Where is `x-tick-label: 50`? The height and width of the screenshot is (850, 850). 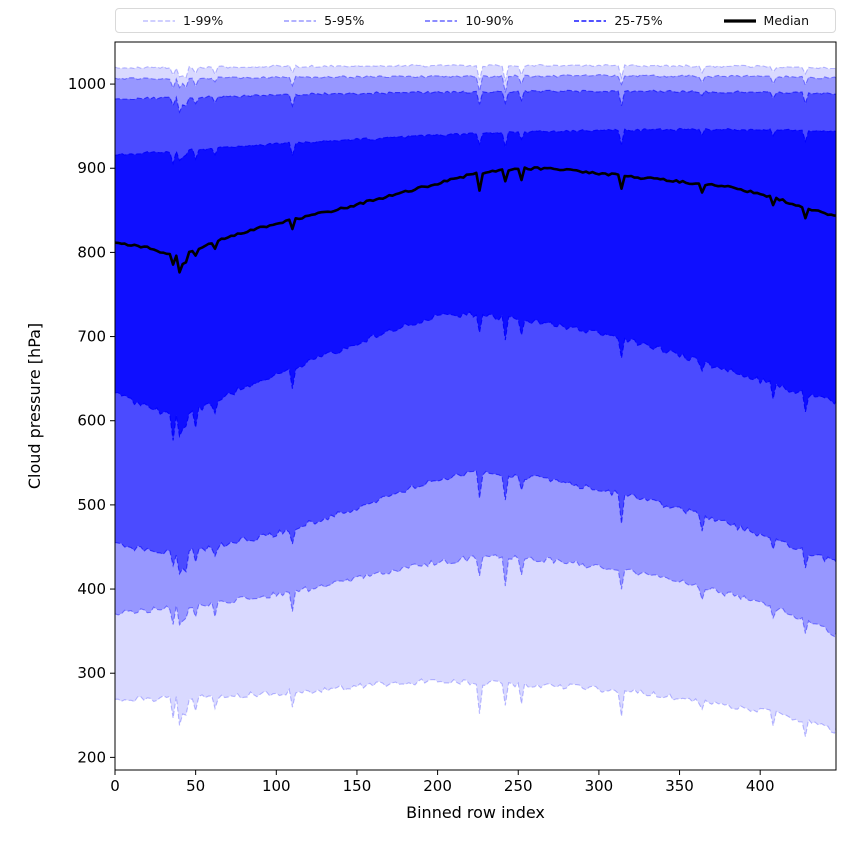 x-tick-label: 50 is located at coordinates (195, 786).